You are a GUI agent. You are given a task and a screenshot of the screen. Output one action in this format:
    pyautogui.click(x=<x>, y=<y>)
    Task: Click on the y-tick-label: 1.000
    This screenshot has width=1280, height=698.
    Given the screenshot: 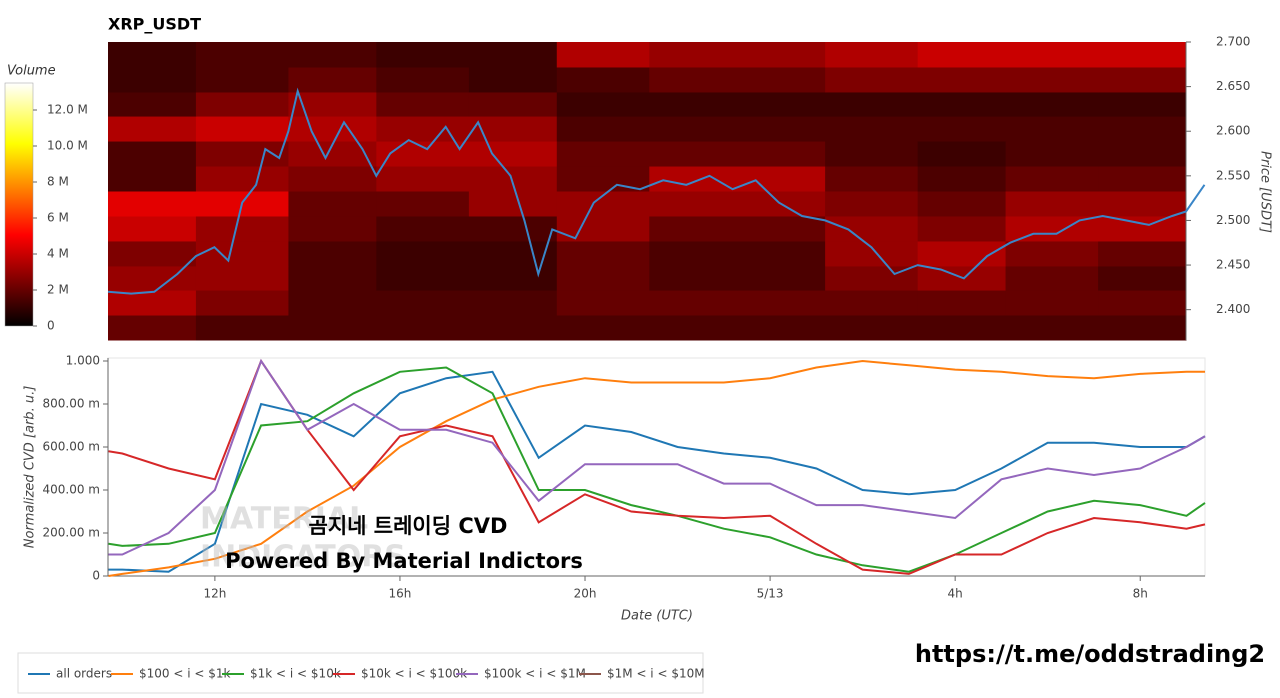 What is the action you would take?
    pyautogui.click(x=83, y=361)
    